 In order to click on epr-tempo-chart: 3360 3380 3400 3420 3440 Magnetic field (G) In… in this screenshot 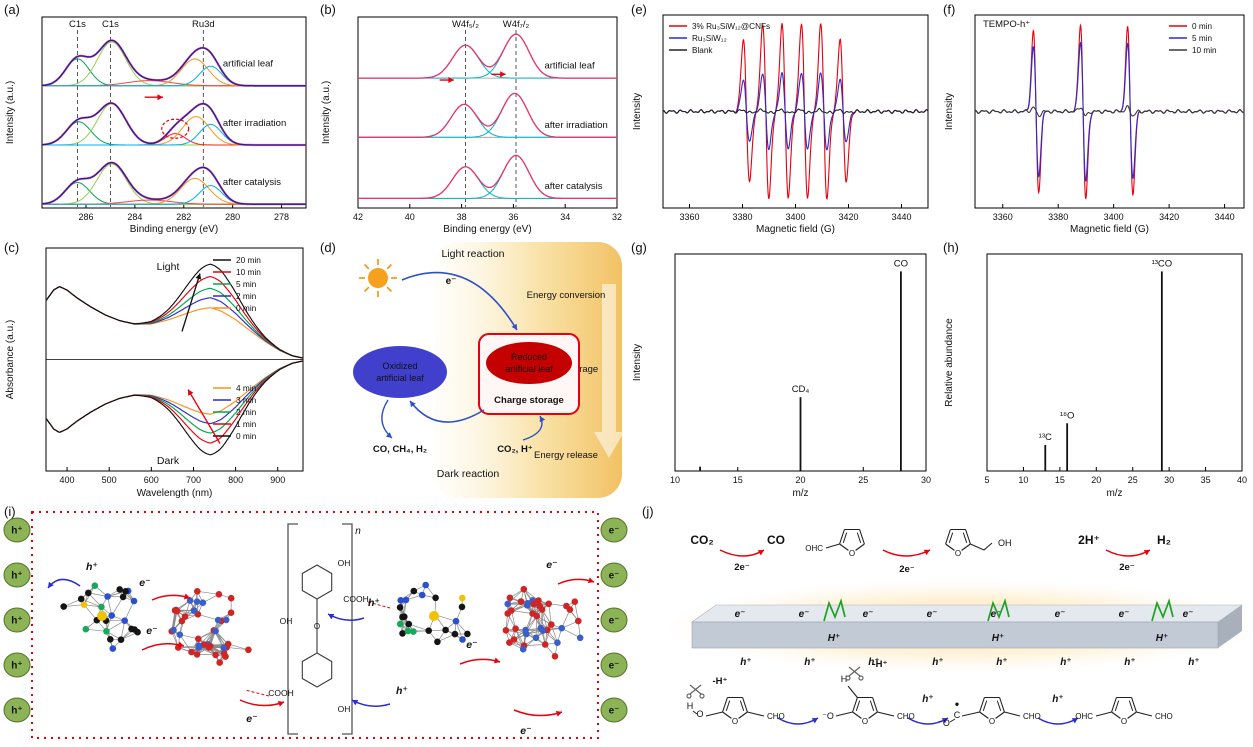, I will do `click(1094, 124)`.